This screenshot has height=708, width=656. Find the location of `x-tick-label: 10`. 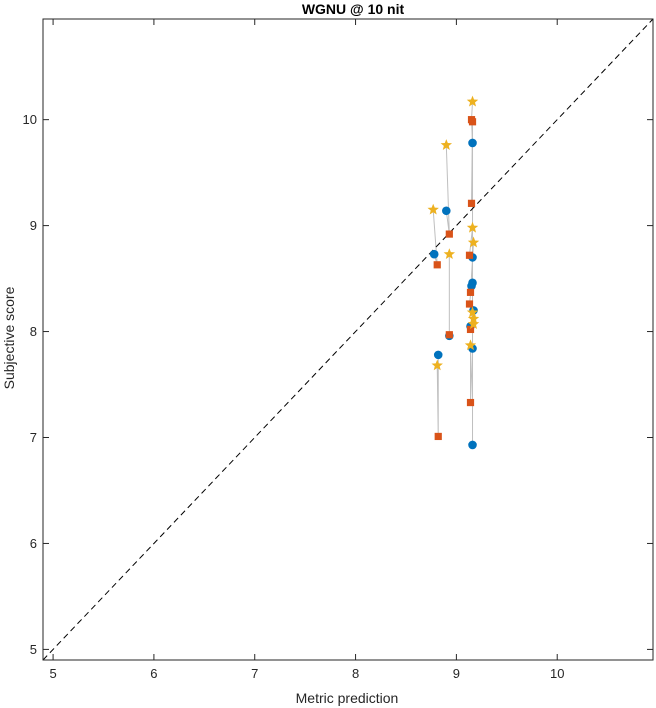

x-tick-label: 10 is located at coordinates (557, 673).